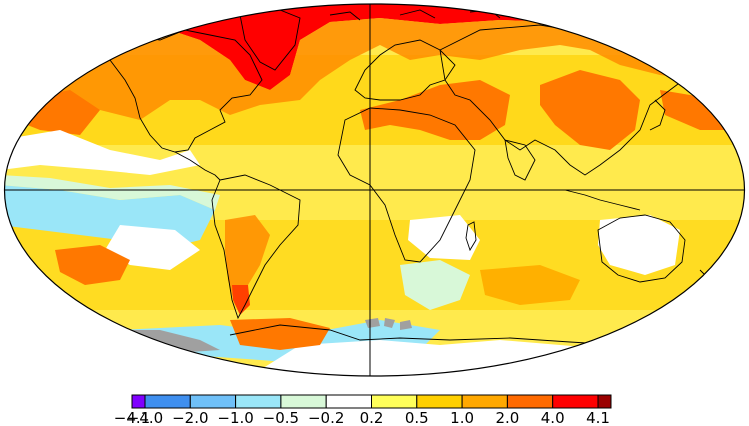 The height and width of the screenshot is (426, 749). Describe the element at coordinates (507, 417) in the screenshot. I see `legend-tick-label: 2.0` at that location.